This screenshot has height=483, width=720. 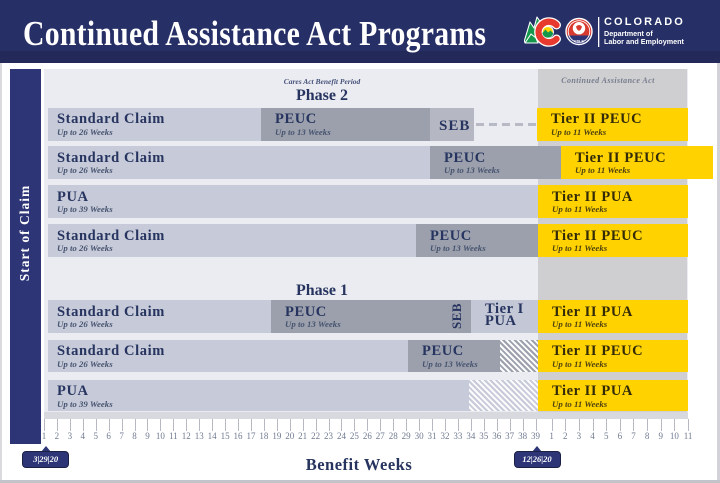 I want to click on svg-text: CDLE, so click(x=579, y=42).